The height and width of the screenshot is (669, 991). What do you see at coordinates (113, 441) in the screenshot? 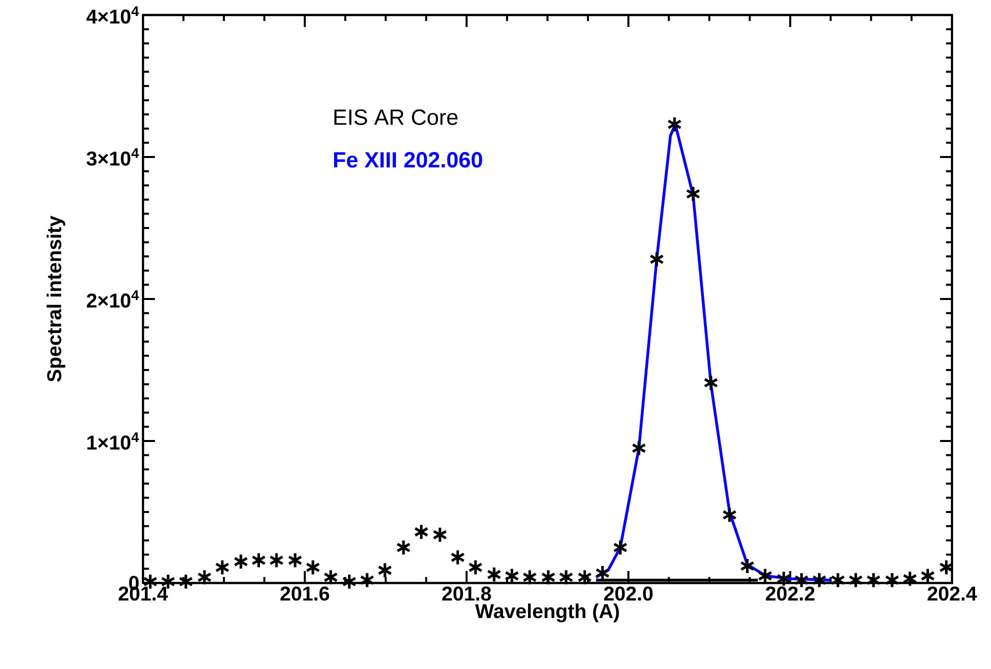
I see `y-tick-label: 1×10$^{4}$` at bounding box center [113, 441].